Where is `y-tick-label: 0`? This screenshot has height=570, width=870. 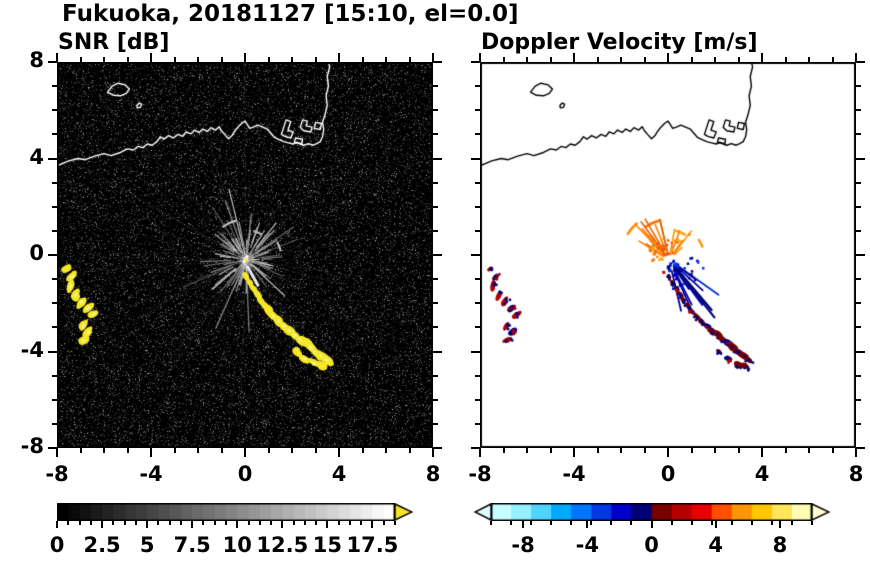 y-tick-label: 0 is located at coordinates (36, 253).